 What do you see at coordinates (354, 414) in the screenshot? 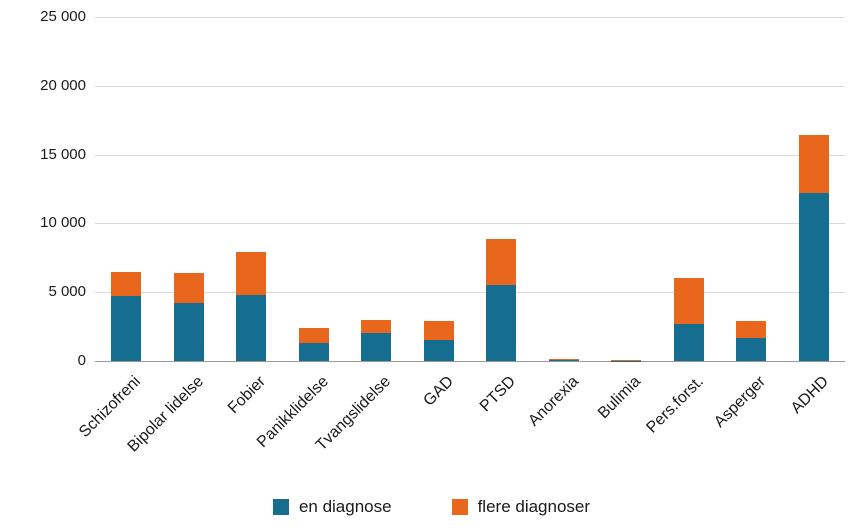
I see `x-axis-label: Tvangslidelse` at bounding box center [354, 414].